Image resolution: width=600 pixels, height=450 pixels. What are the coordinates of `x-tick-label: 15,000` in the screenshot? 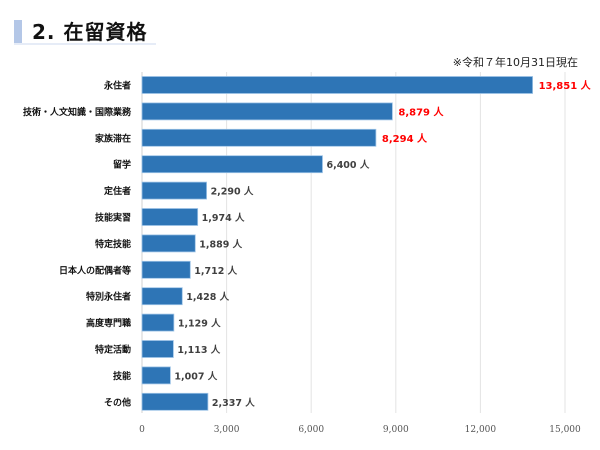 It's located at (565, 430).